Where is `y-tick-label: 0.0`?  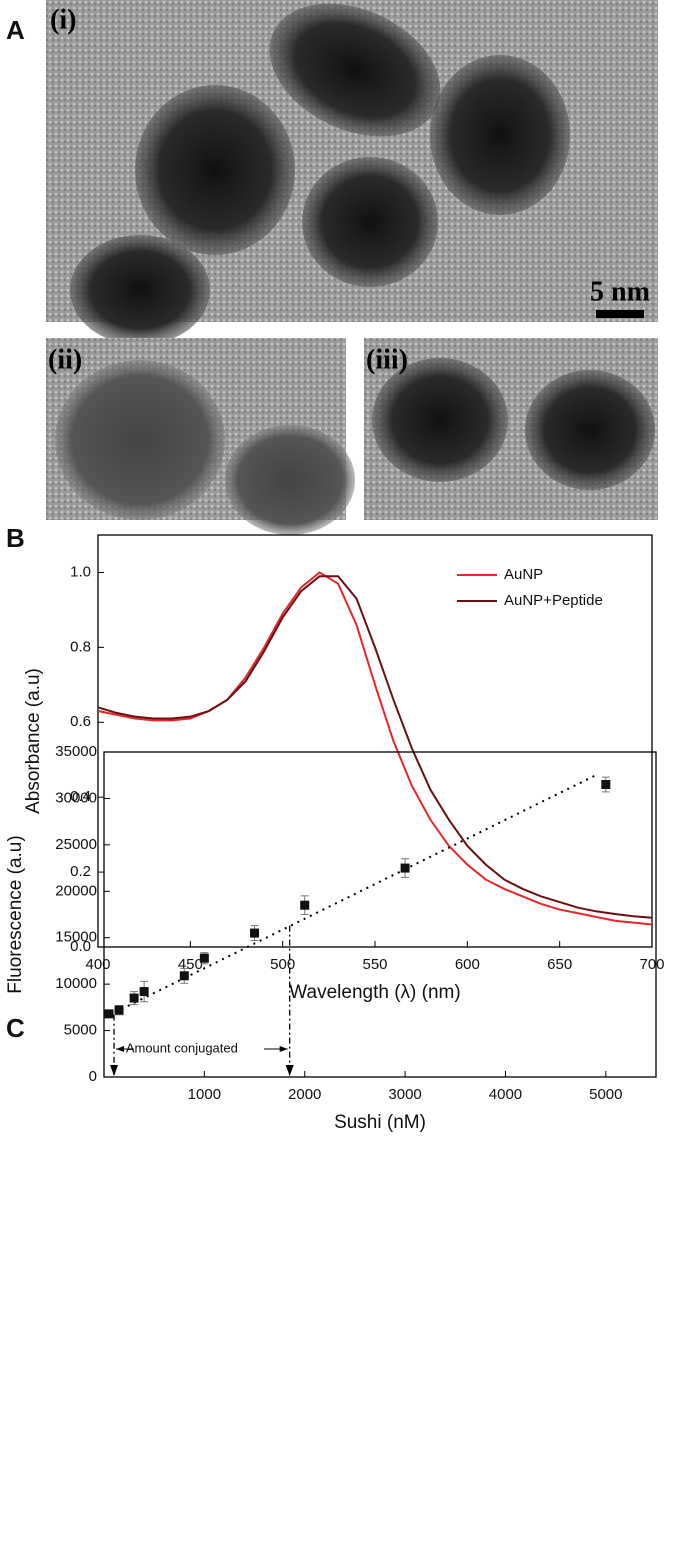
y-tick-label: 0.0 is located at coordinates (80, 946).